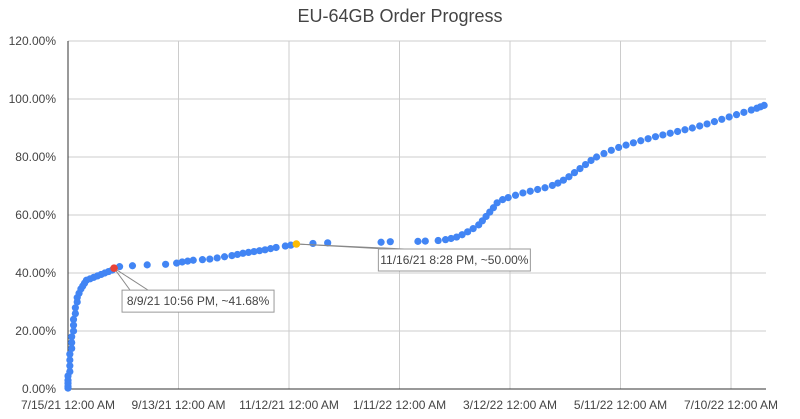  Describe the element at coordinates (68, 405) in the screenshot. I see `x-tick-label: 7/15/21 12:00 AM` at that location.